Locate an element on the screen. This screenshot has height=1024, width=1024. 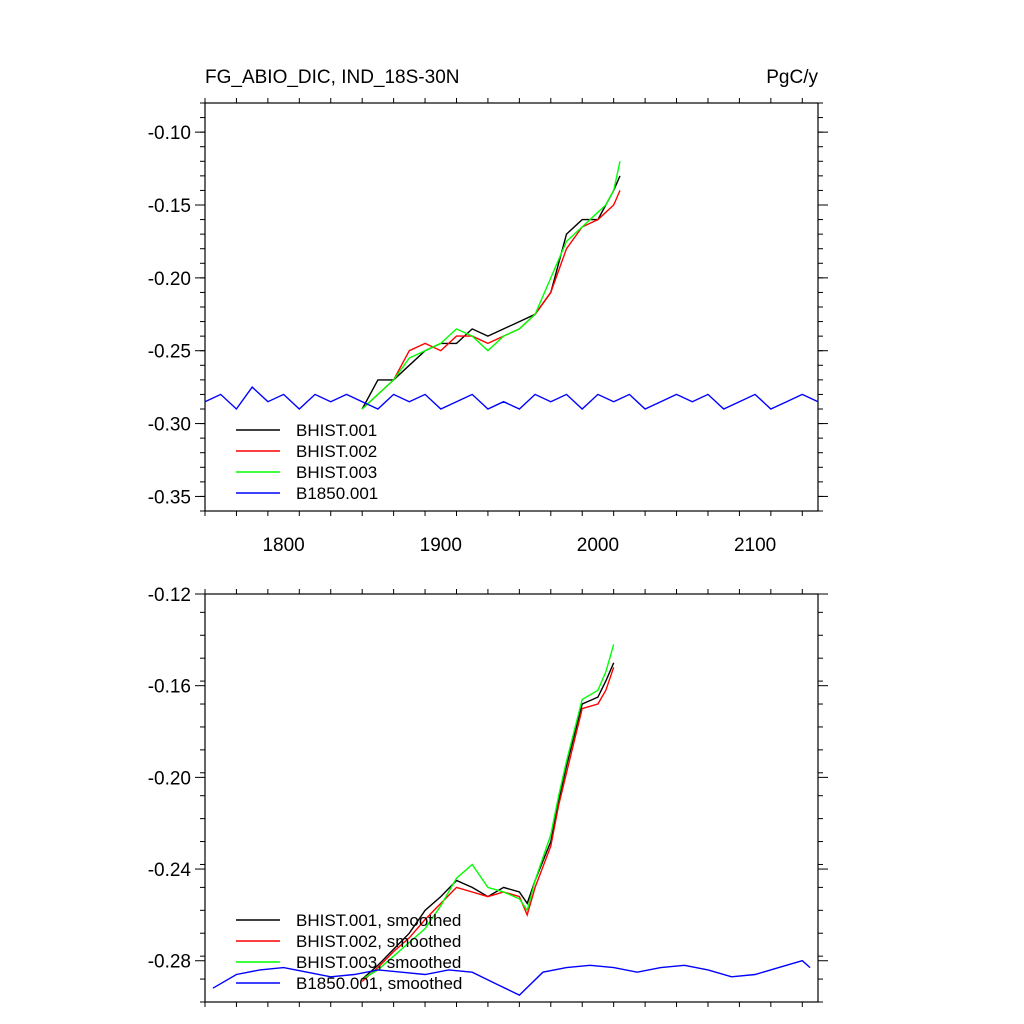
y-tick-label: -0.30 is located at coordinates (169, 425).